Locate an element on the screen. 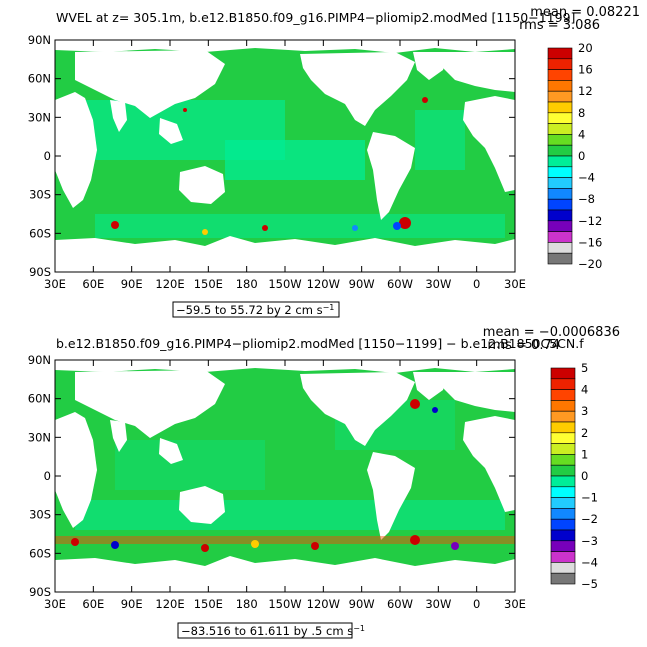 The height and width of the screenshot is (647, 647). panel-1-colorbar-label: 4 is located at coordinates (581, 134).